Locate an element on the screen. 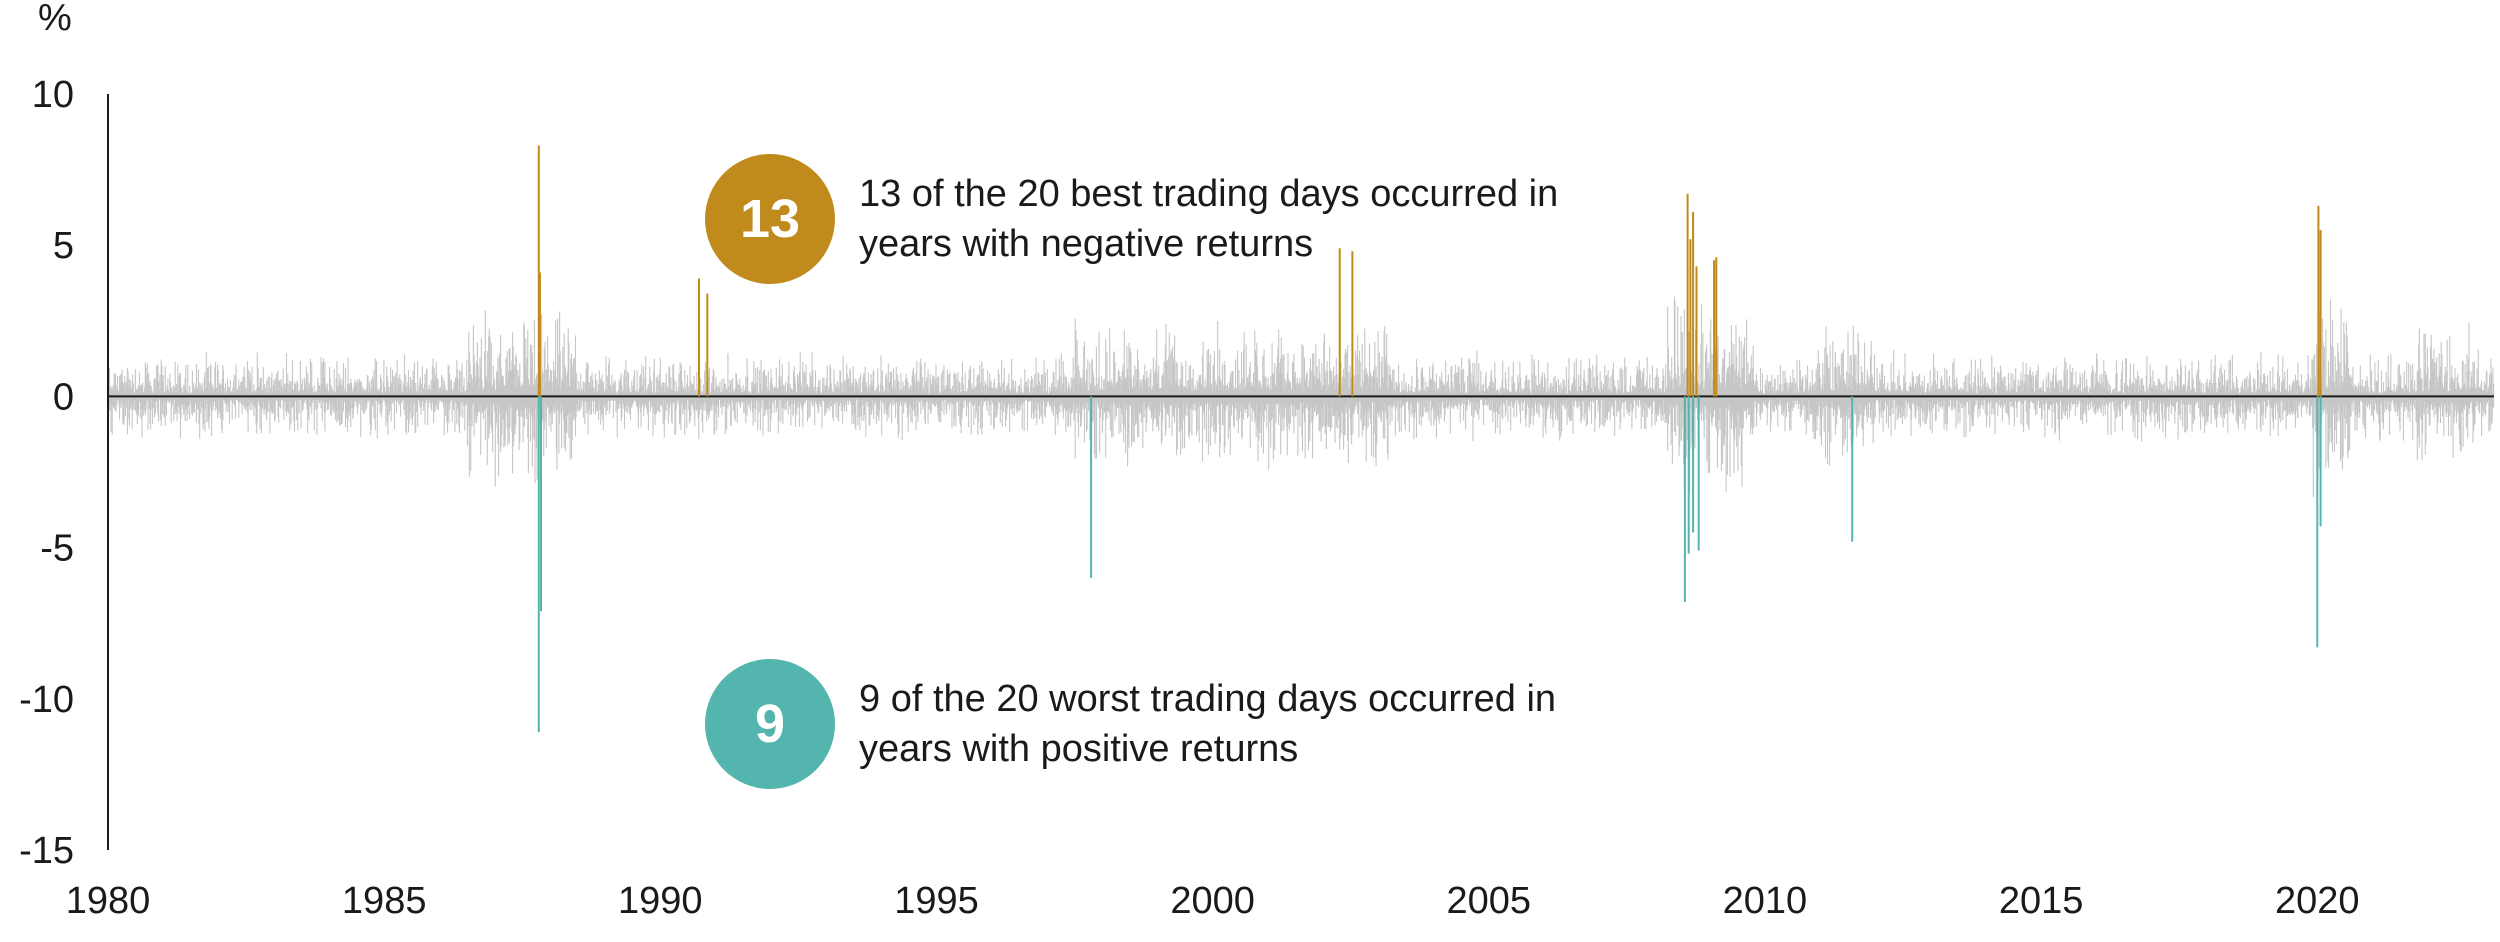 The image size is (2500, 942). y-tick-label: -5 is located at coordinates (57, 549).